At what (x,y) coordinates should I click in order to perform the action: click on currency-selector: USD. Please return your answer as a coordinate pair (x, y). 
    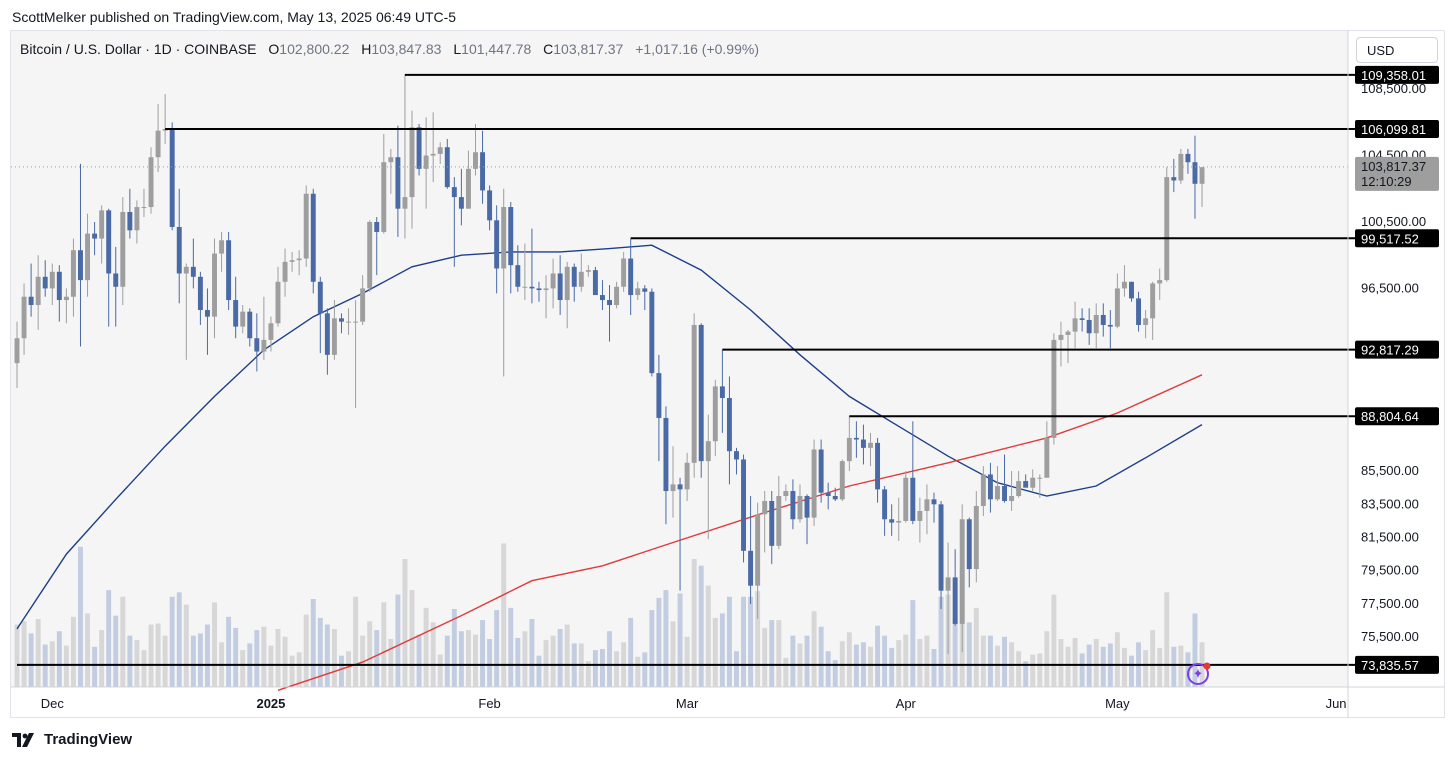
    Looking at the image, I should click on (1397, 50).